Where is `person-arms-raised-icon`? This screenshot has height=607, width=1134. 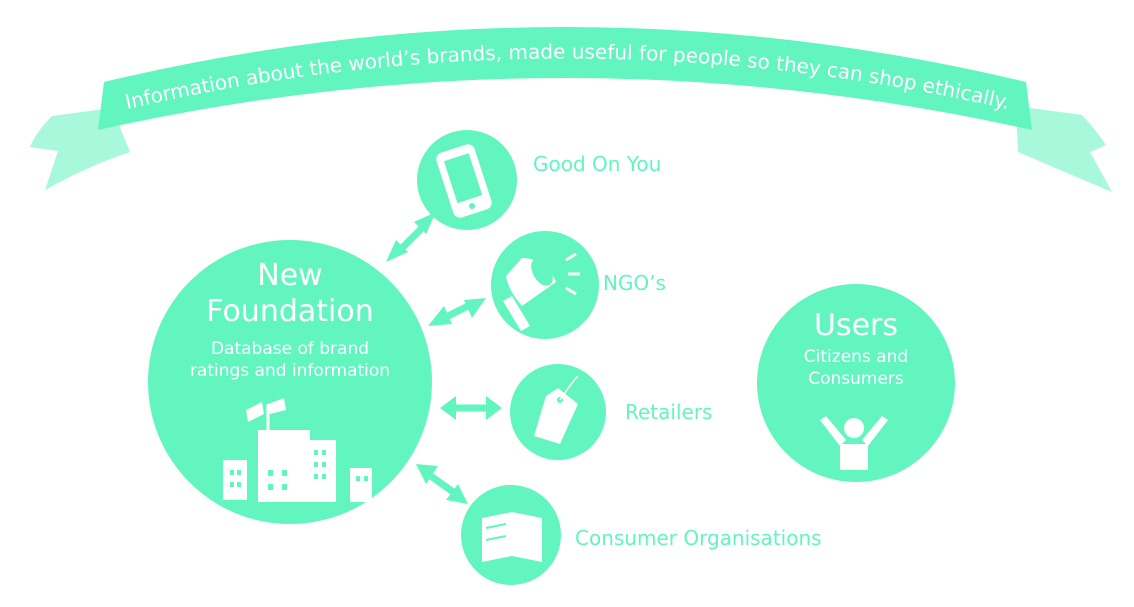 person-arms-raised-icon is located at coordinates (854, 443).